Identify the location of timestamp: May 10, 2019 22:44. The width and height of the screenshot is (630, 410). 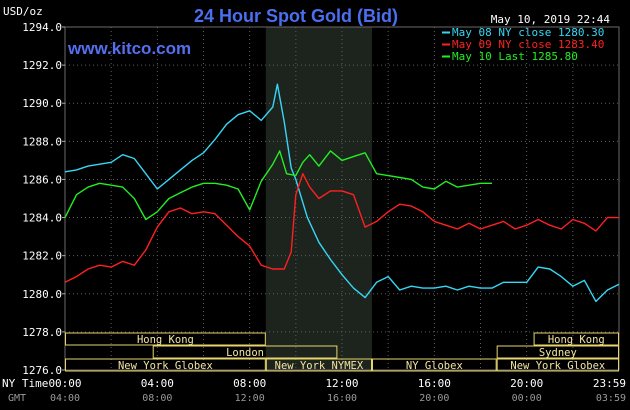
(551, 19).